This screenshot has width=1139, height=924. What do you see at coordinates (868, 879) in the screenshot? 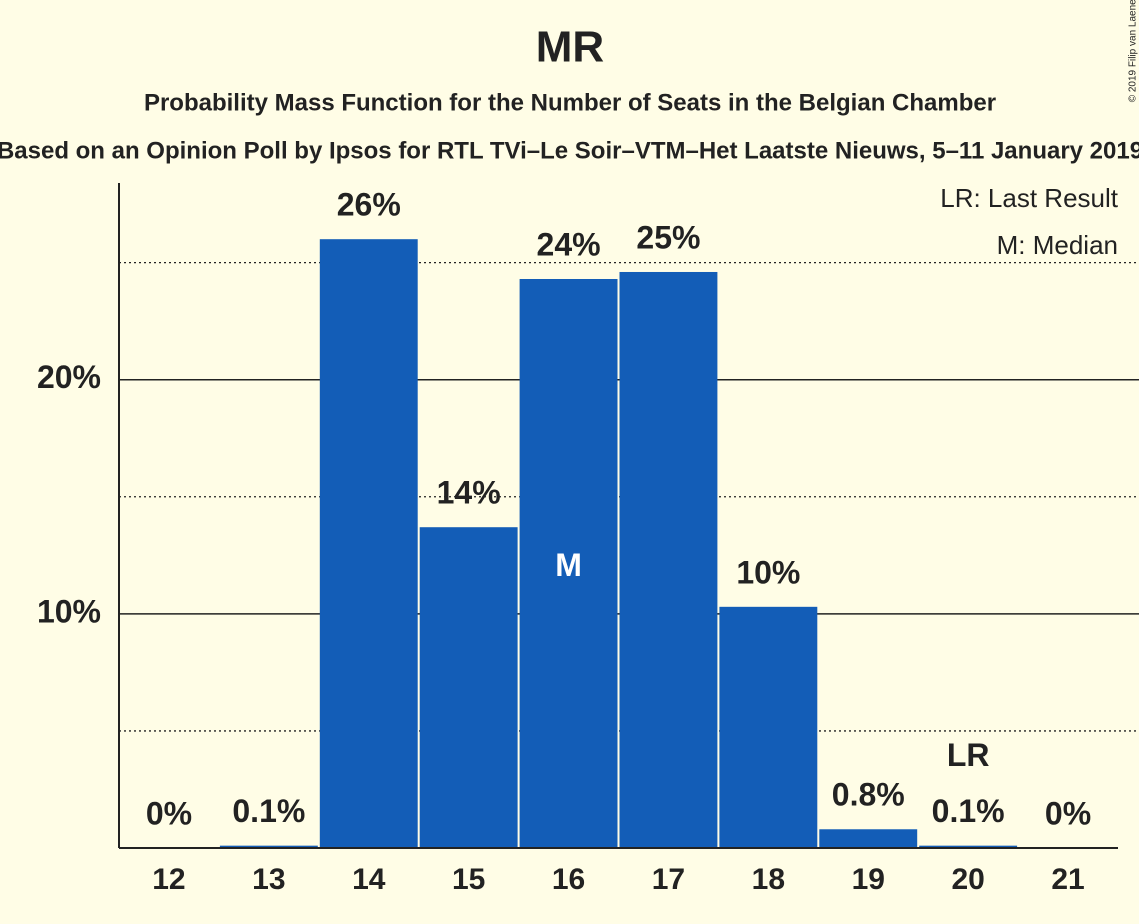
I see `x-tick-label: 19` at bounding box center [868, 879].